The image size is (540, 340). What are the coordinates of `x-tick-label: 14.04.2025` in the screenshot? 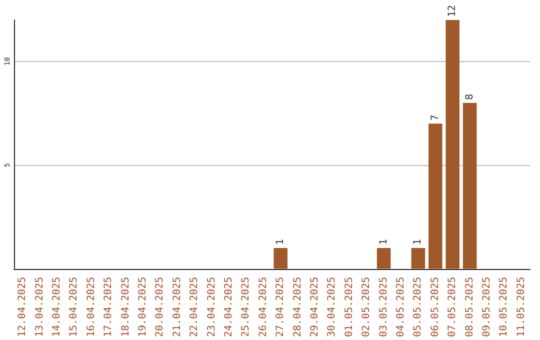 It's located at (57, 307).